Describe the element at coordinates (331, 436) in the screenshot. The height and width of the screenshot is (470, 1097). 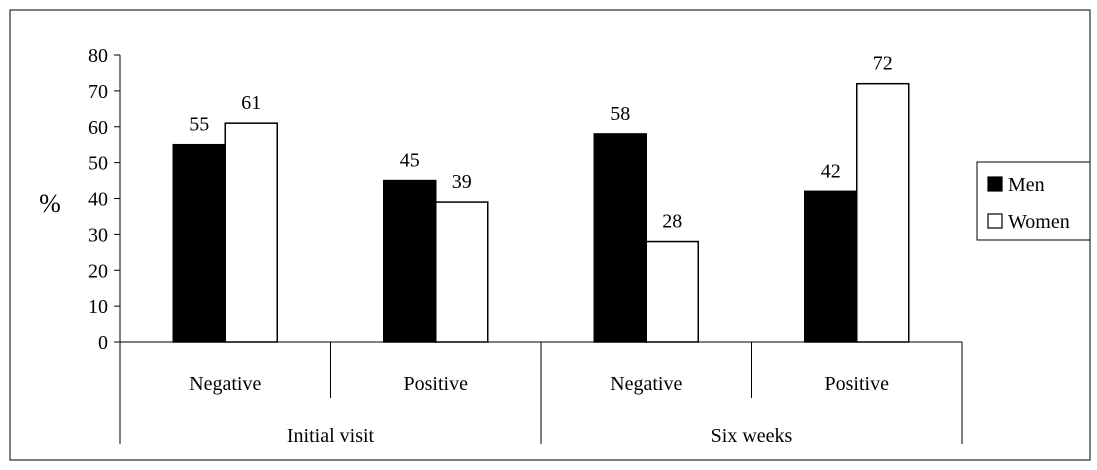
I see `x-group-label: Initial visit` at that location.